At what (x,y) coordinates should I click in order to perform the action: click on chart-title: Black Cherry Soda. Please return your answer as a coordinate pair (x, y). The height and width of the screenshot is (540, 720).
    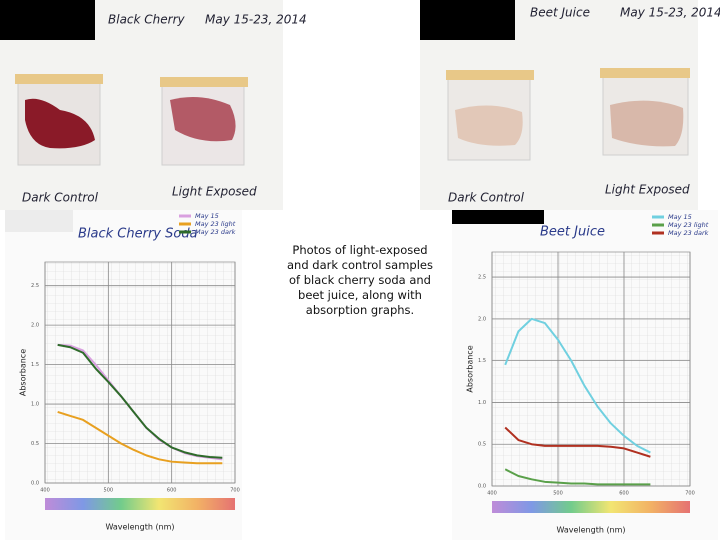
    Looking at the image, I should click on (138, 234).